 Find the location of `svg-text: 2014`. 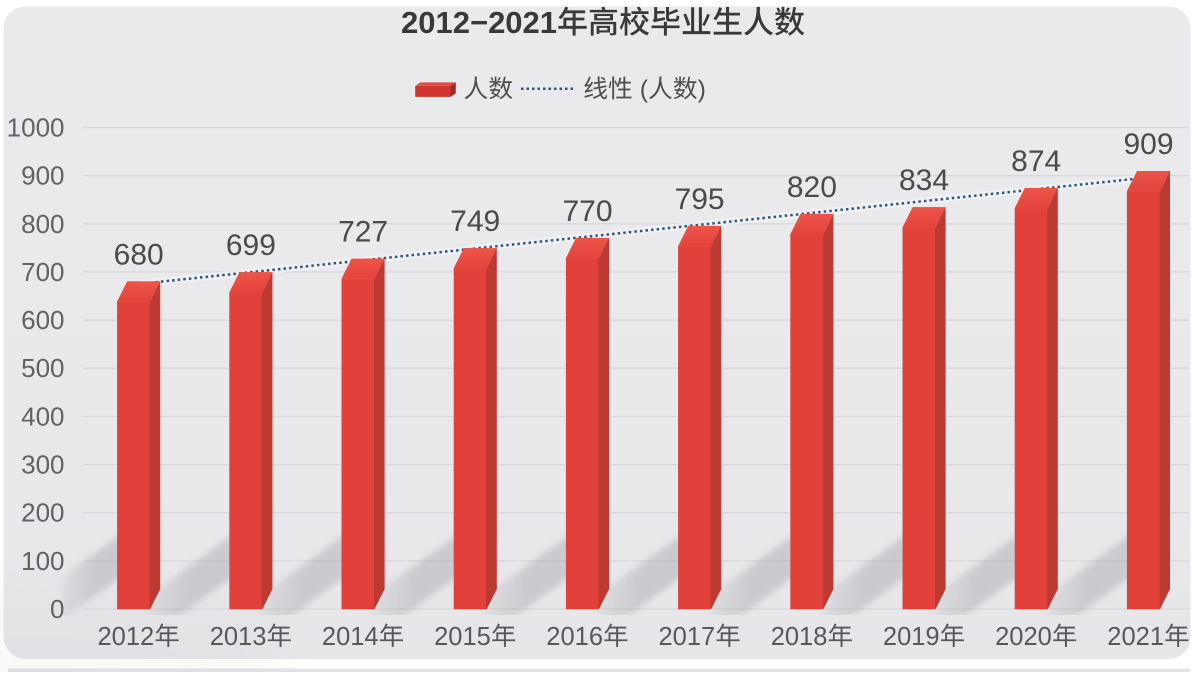

svg-text: 2014 is located at coordinates (350, 637).